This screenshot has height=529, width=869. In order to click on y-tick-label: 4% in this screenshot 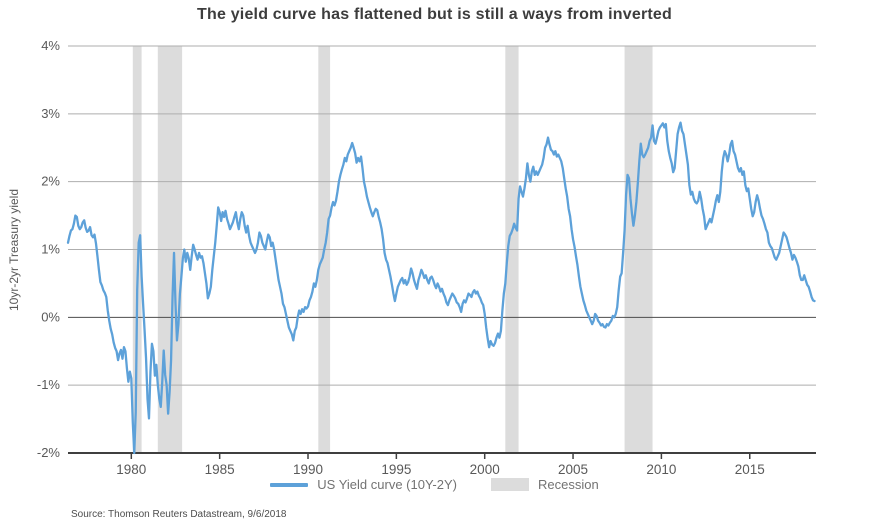, I will do `click(50, 45)`.